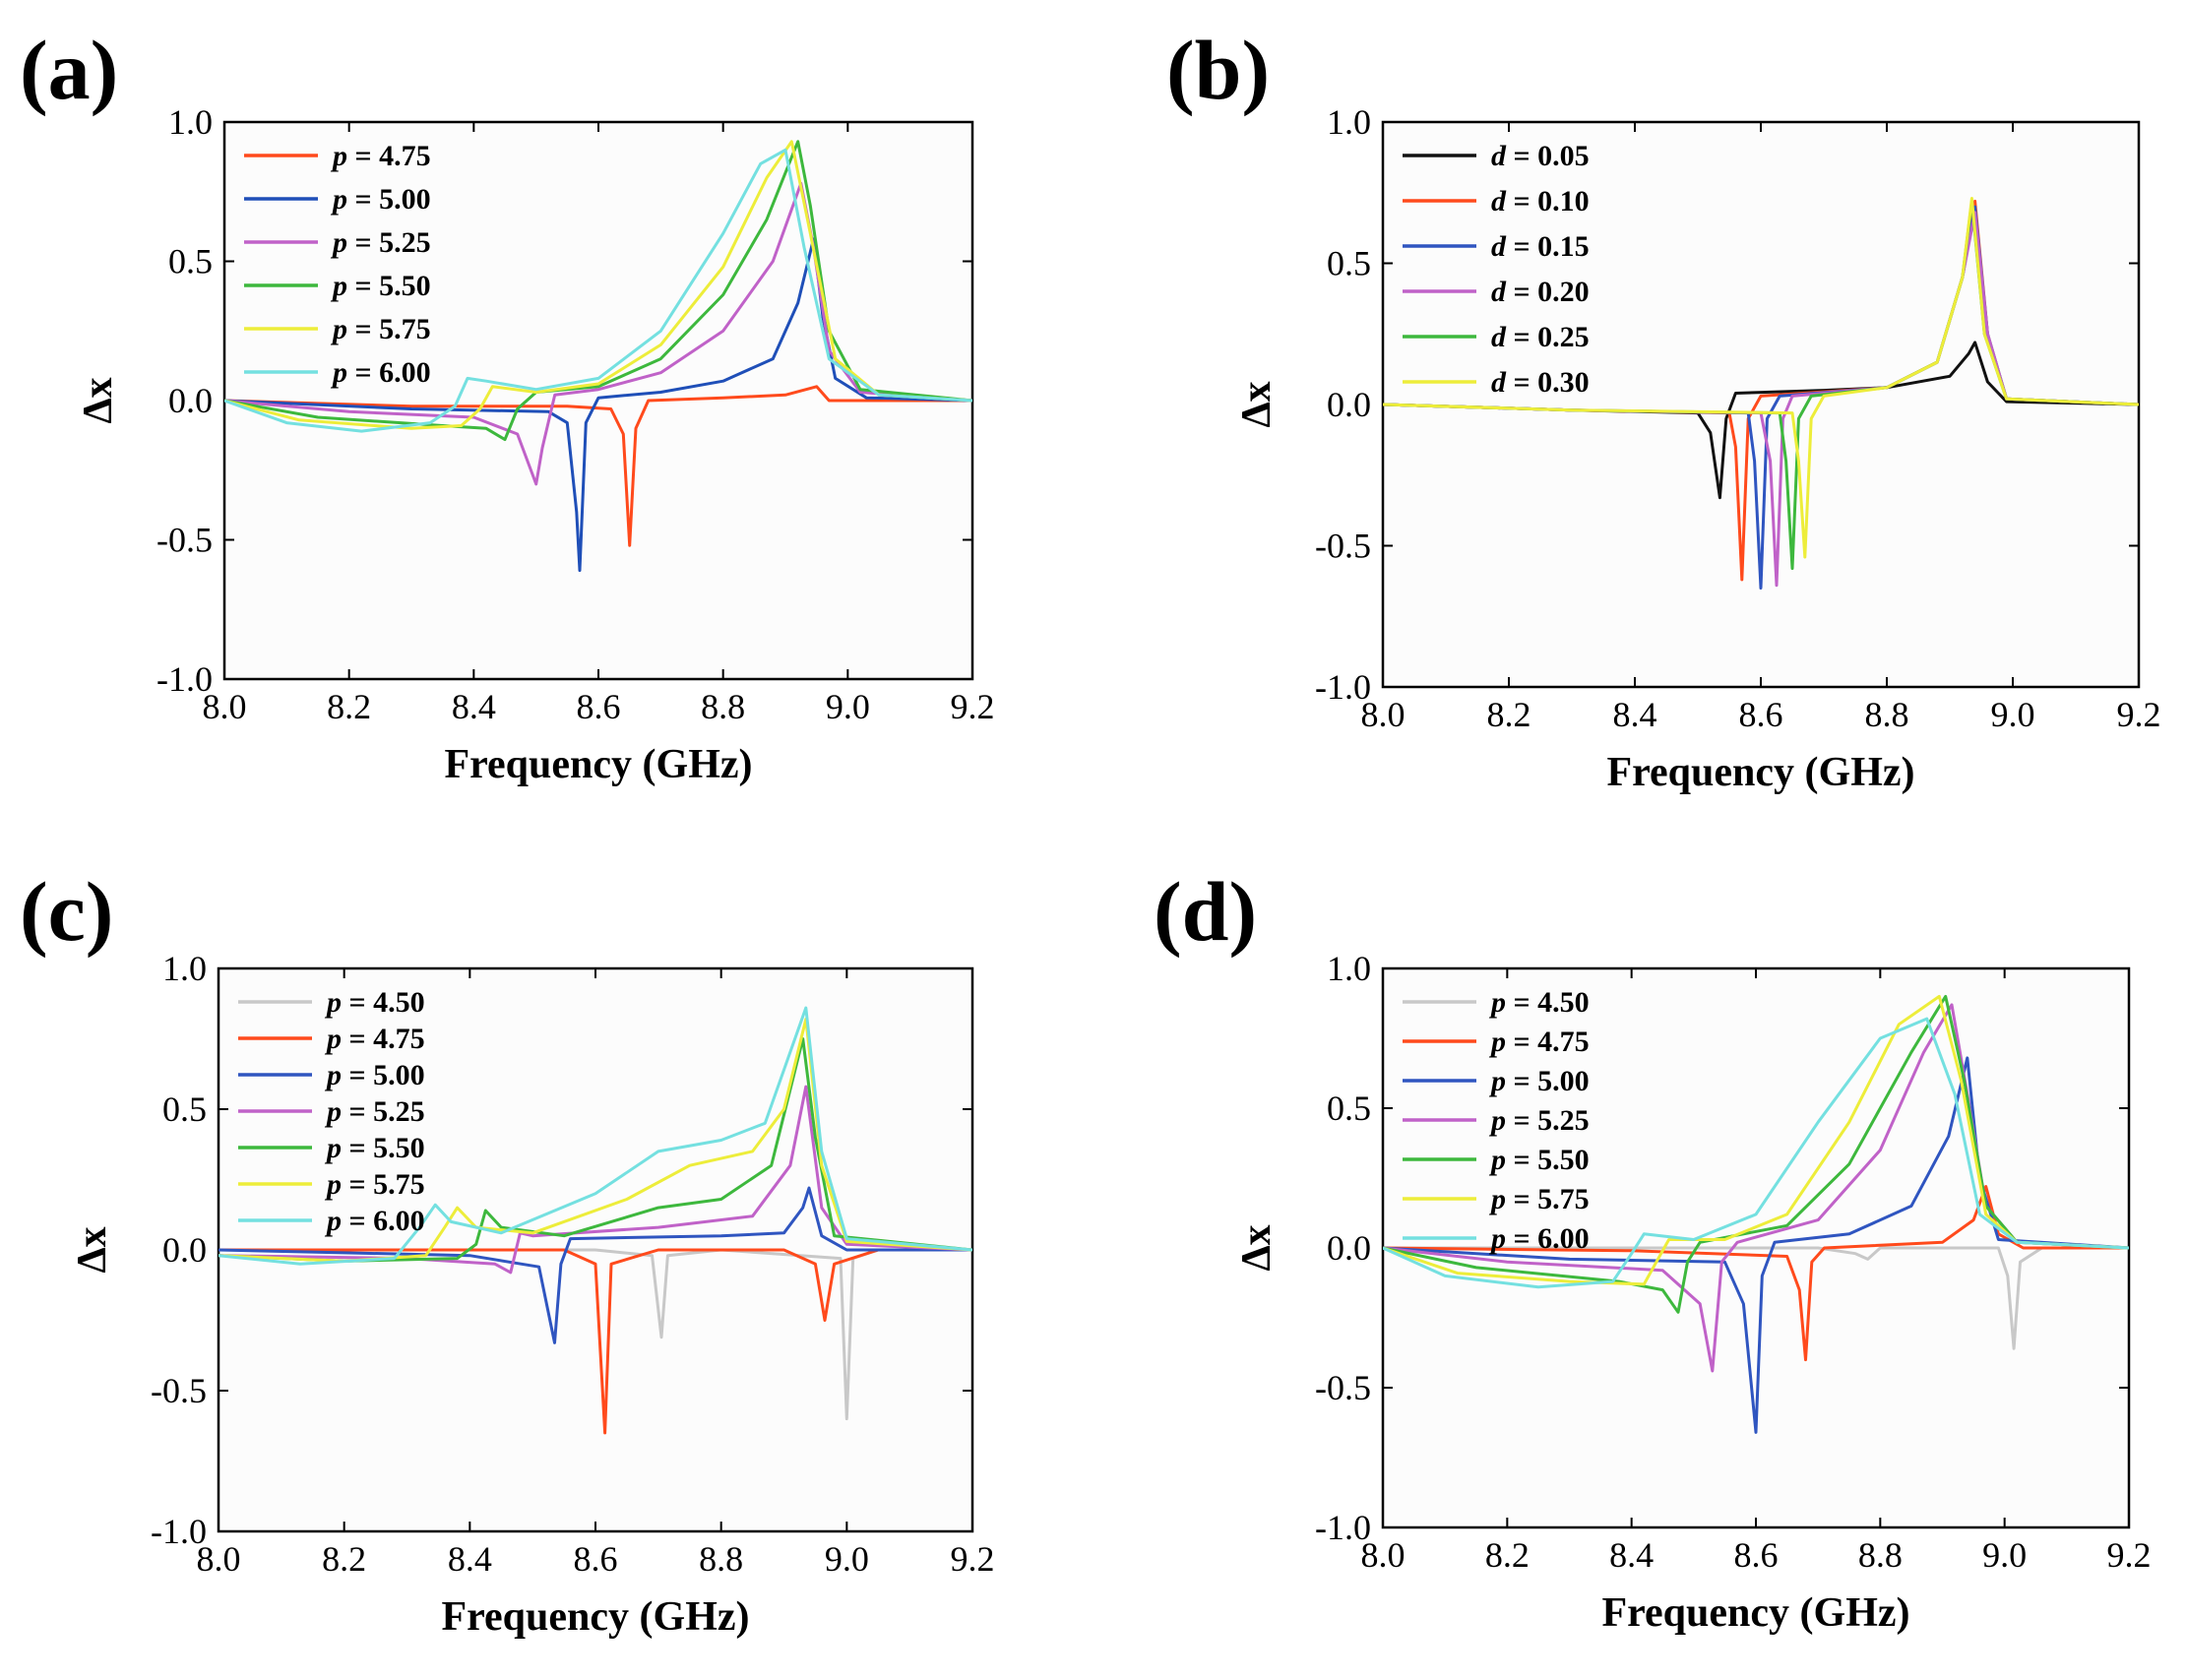 The image size is (2187, 1680). I want to click on legend-value: 5.50, so click(1563, 1160).